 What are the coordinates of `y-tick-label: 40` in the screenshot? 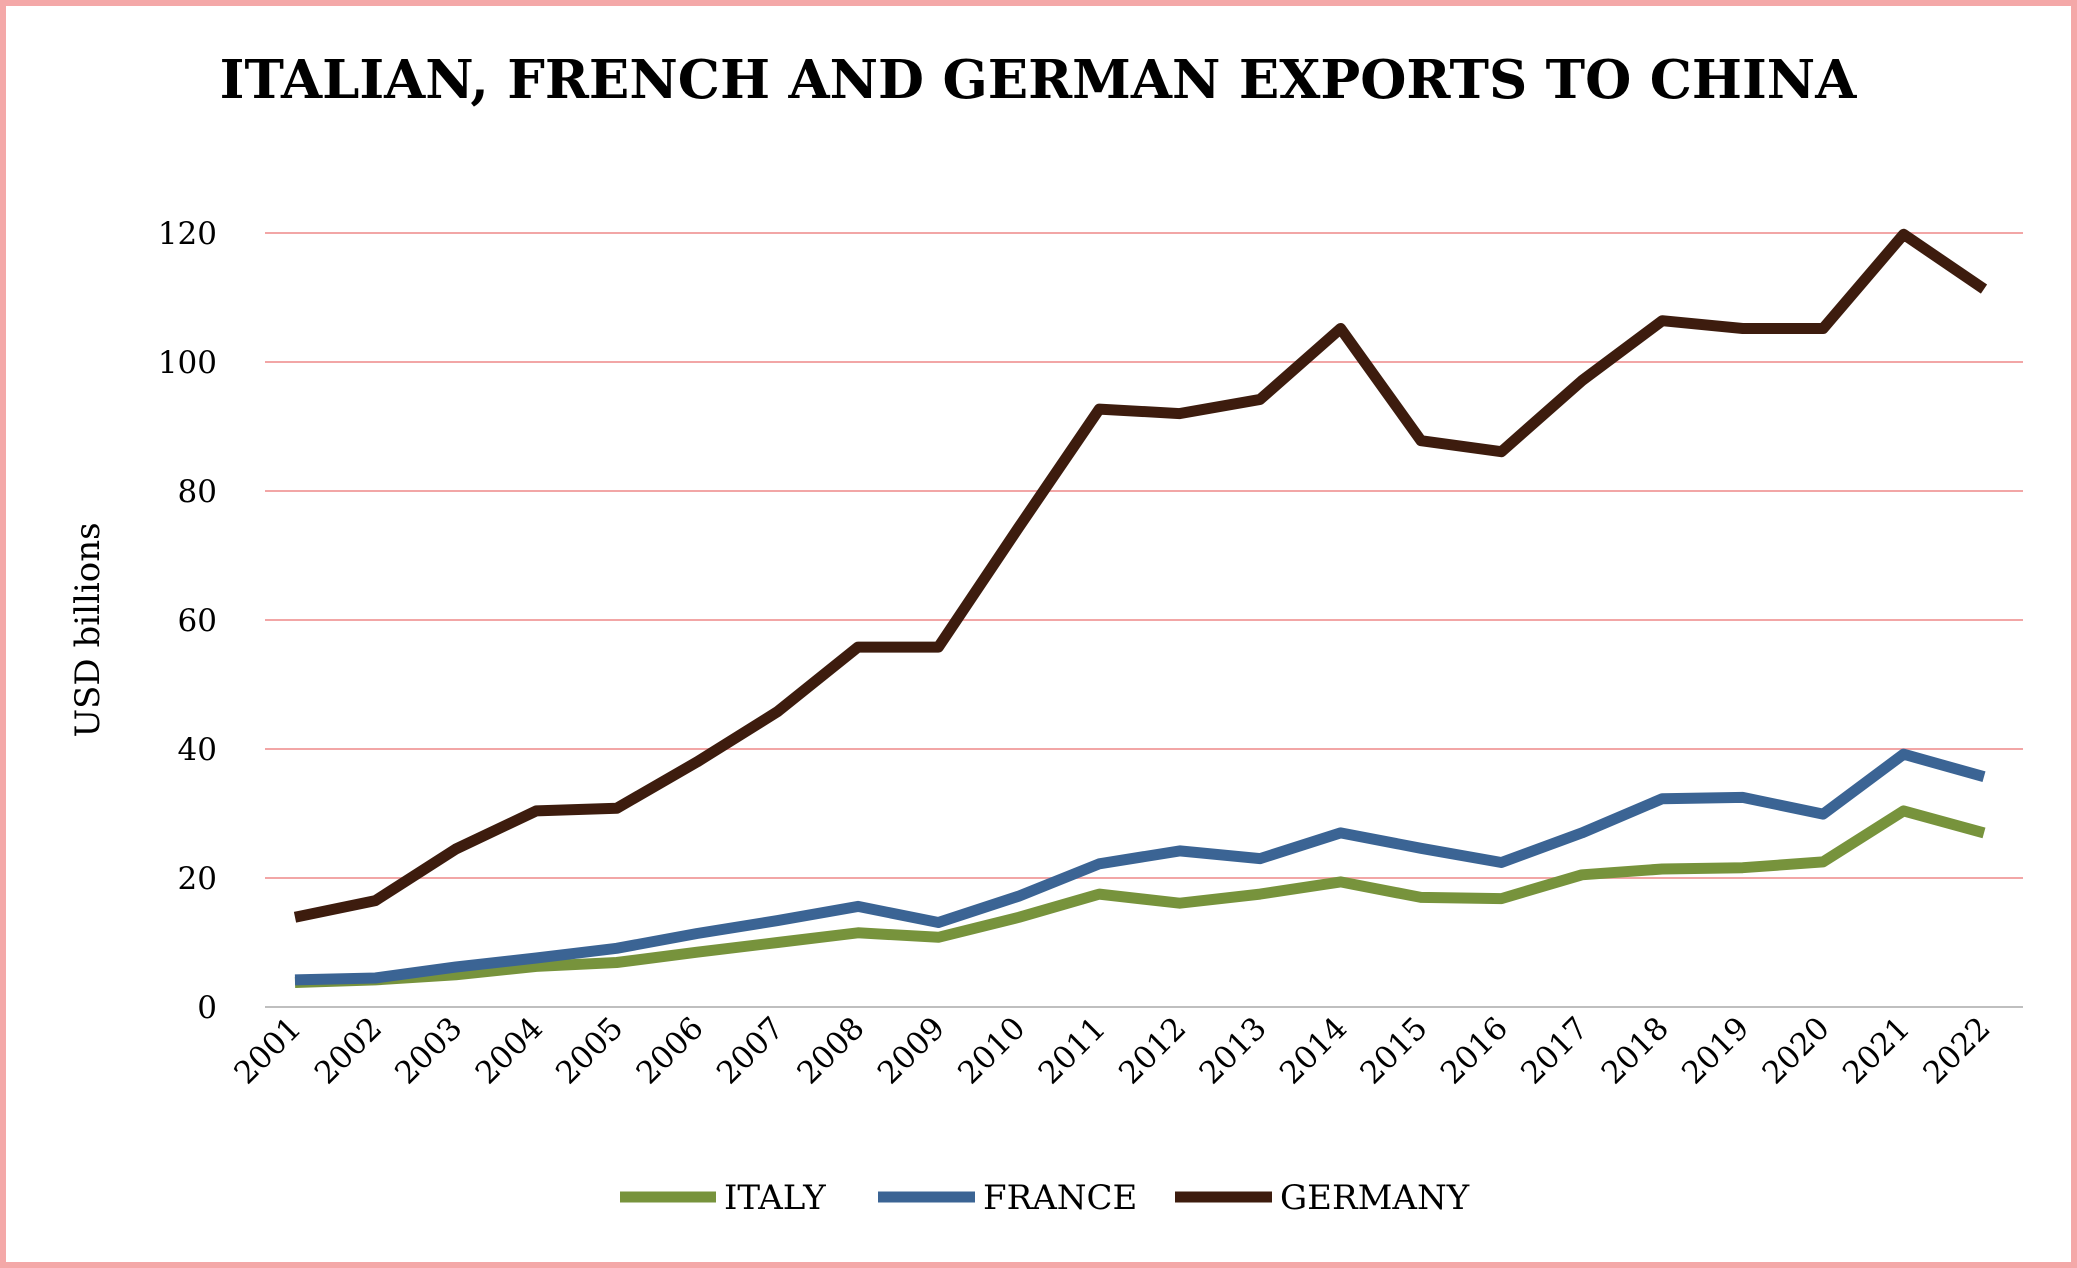 It's located at (197, 750).